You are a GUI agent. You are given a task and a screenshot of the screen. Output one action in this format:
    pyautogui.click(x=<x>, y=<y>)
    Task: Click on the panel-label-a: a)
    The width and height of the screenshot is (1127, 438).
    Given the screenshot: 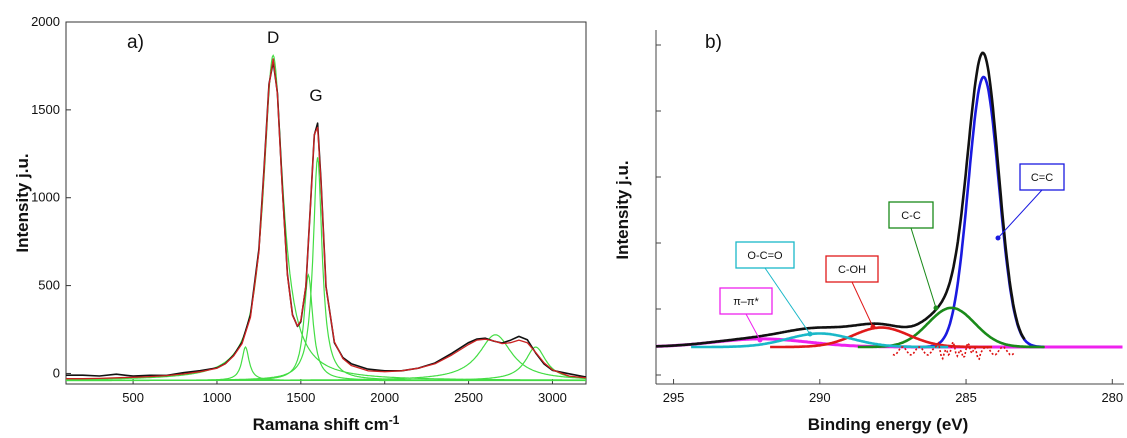 What is the action you would take?
    pyautogui.click(x=135, y=42)
    